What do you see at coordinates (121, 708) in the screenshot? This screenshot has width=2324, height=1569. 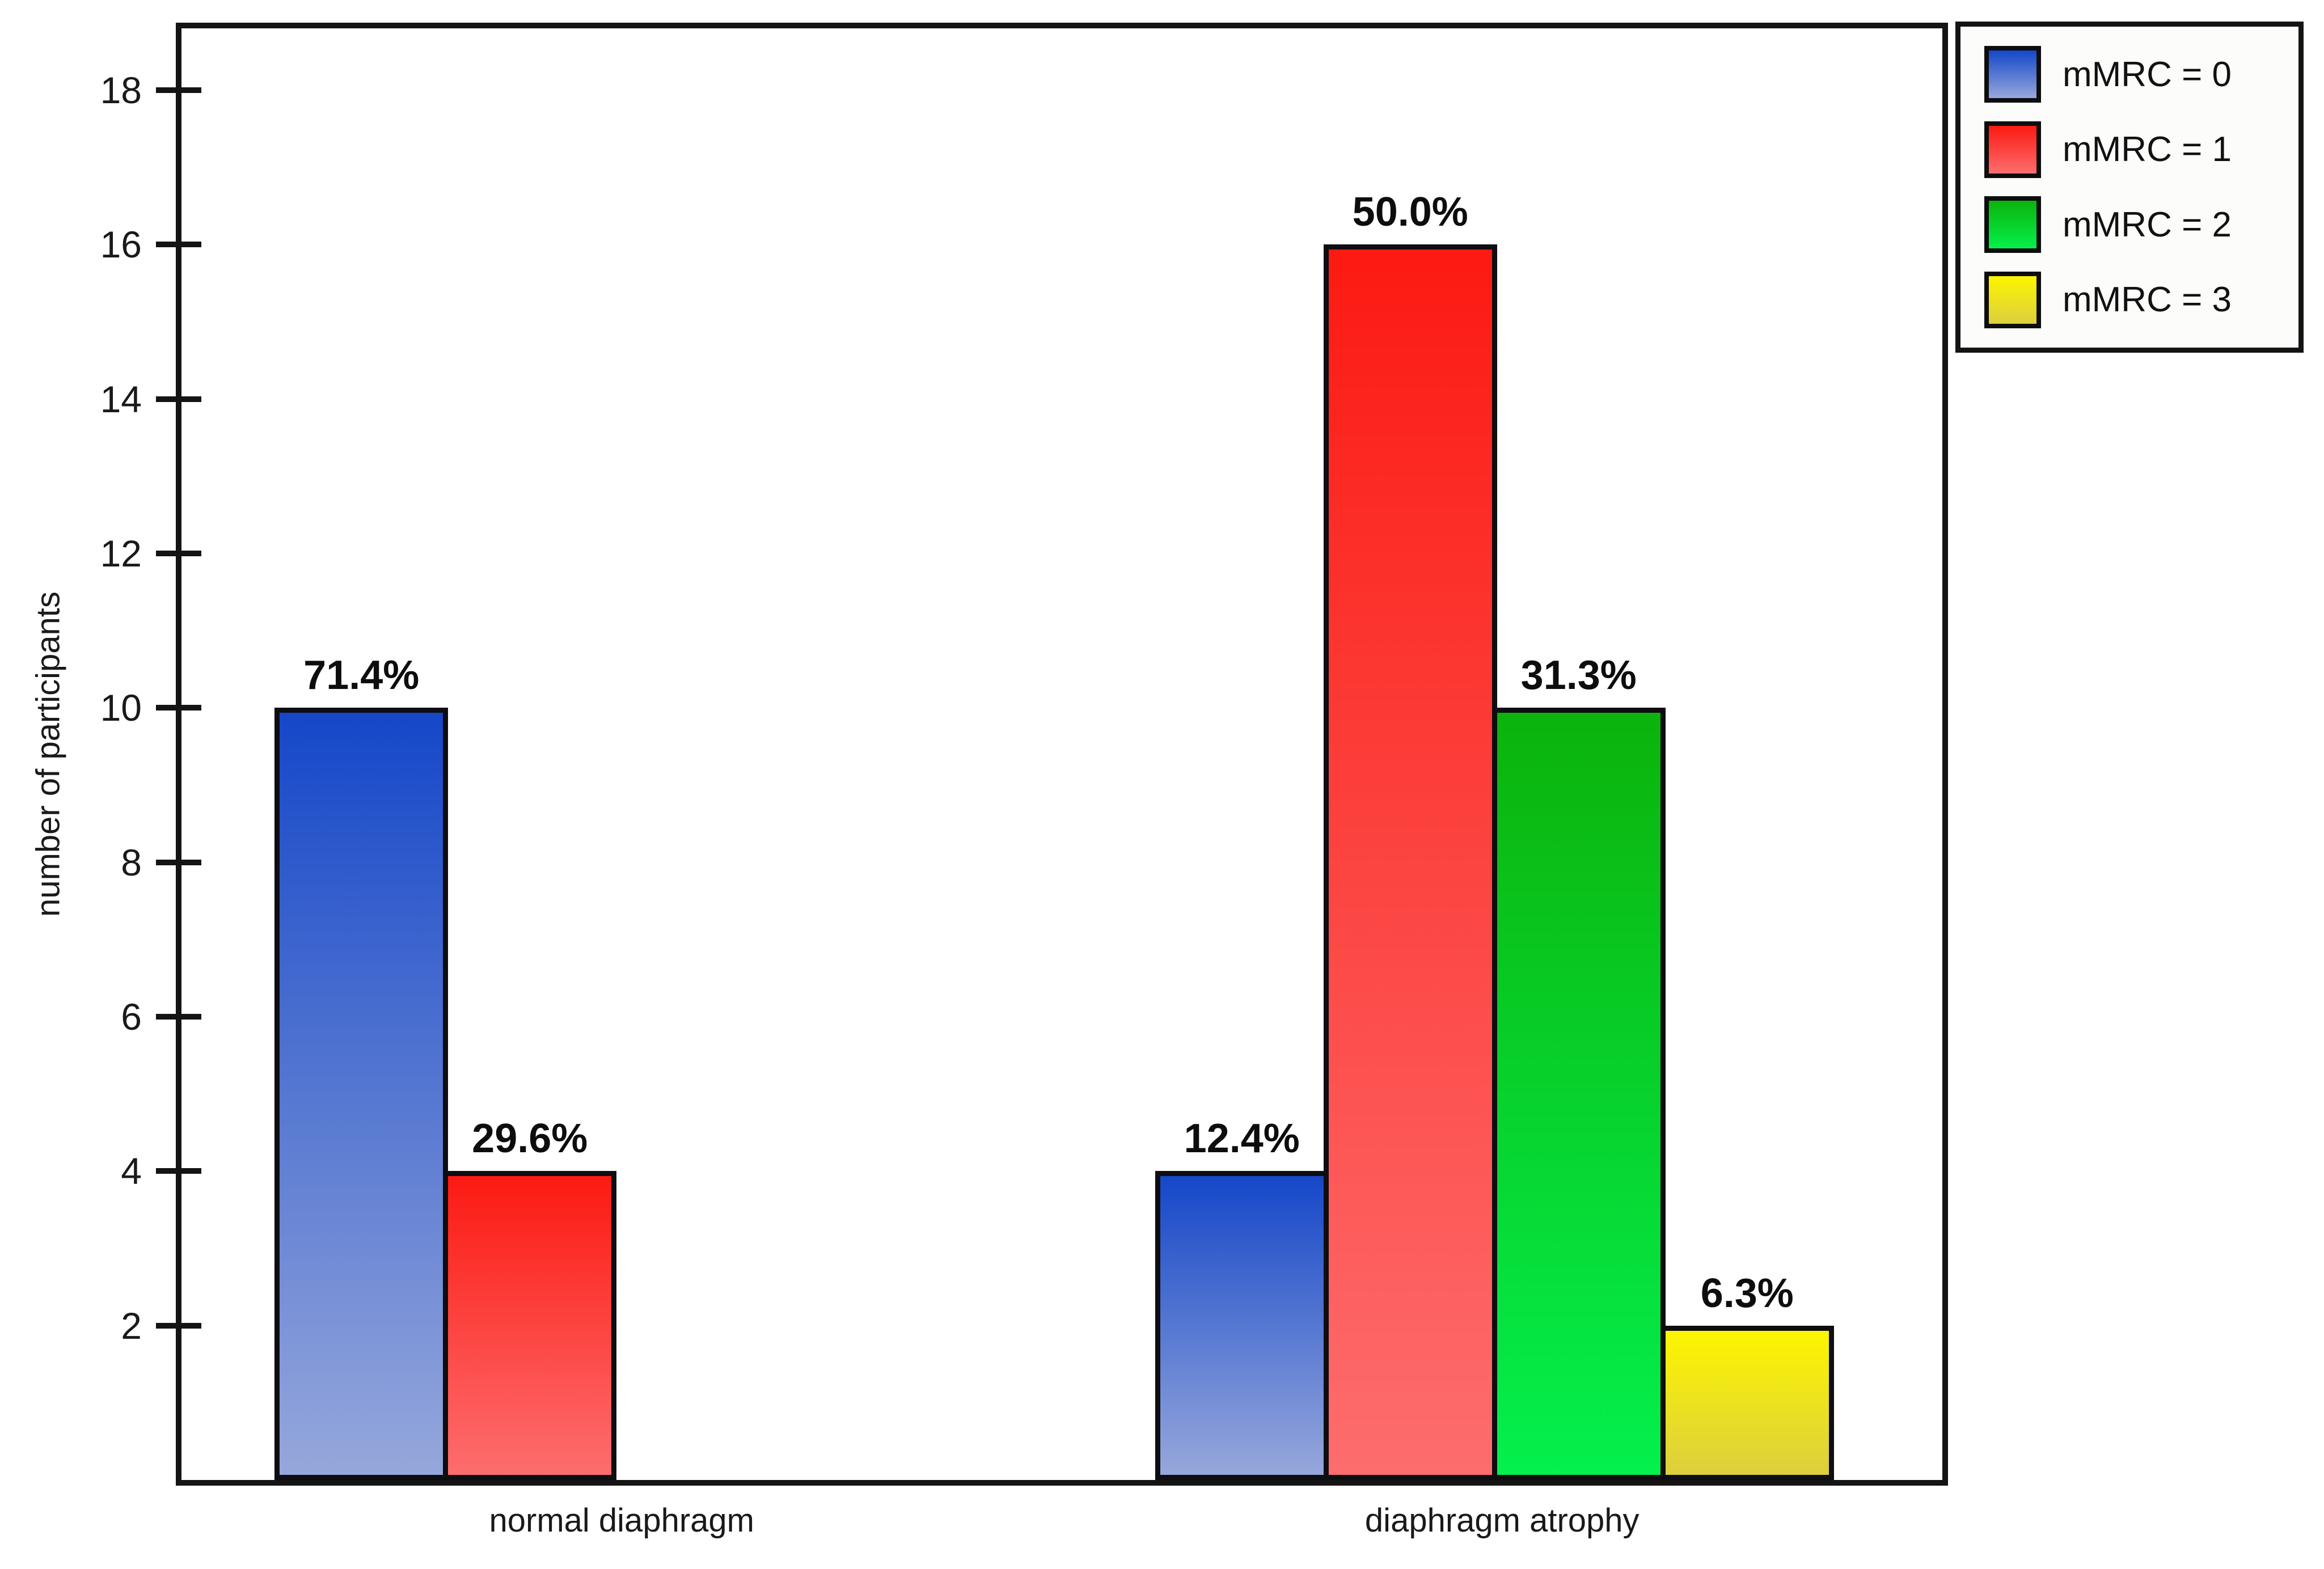 I see `y-tick-label: 10` at bounding box center [121, 708].